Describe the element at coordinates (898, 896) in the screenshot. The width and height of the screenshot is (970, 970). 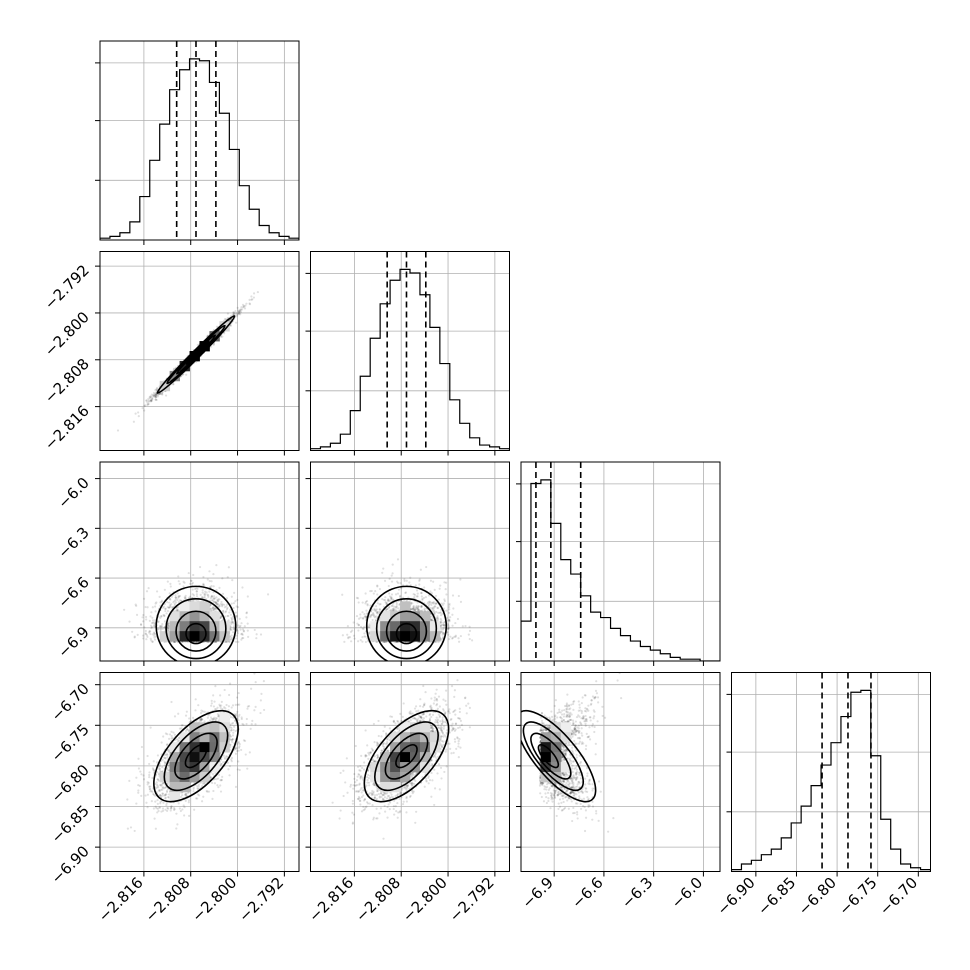
I see `x-tick-label: −6.70` at that location.